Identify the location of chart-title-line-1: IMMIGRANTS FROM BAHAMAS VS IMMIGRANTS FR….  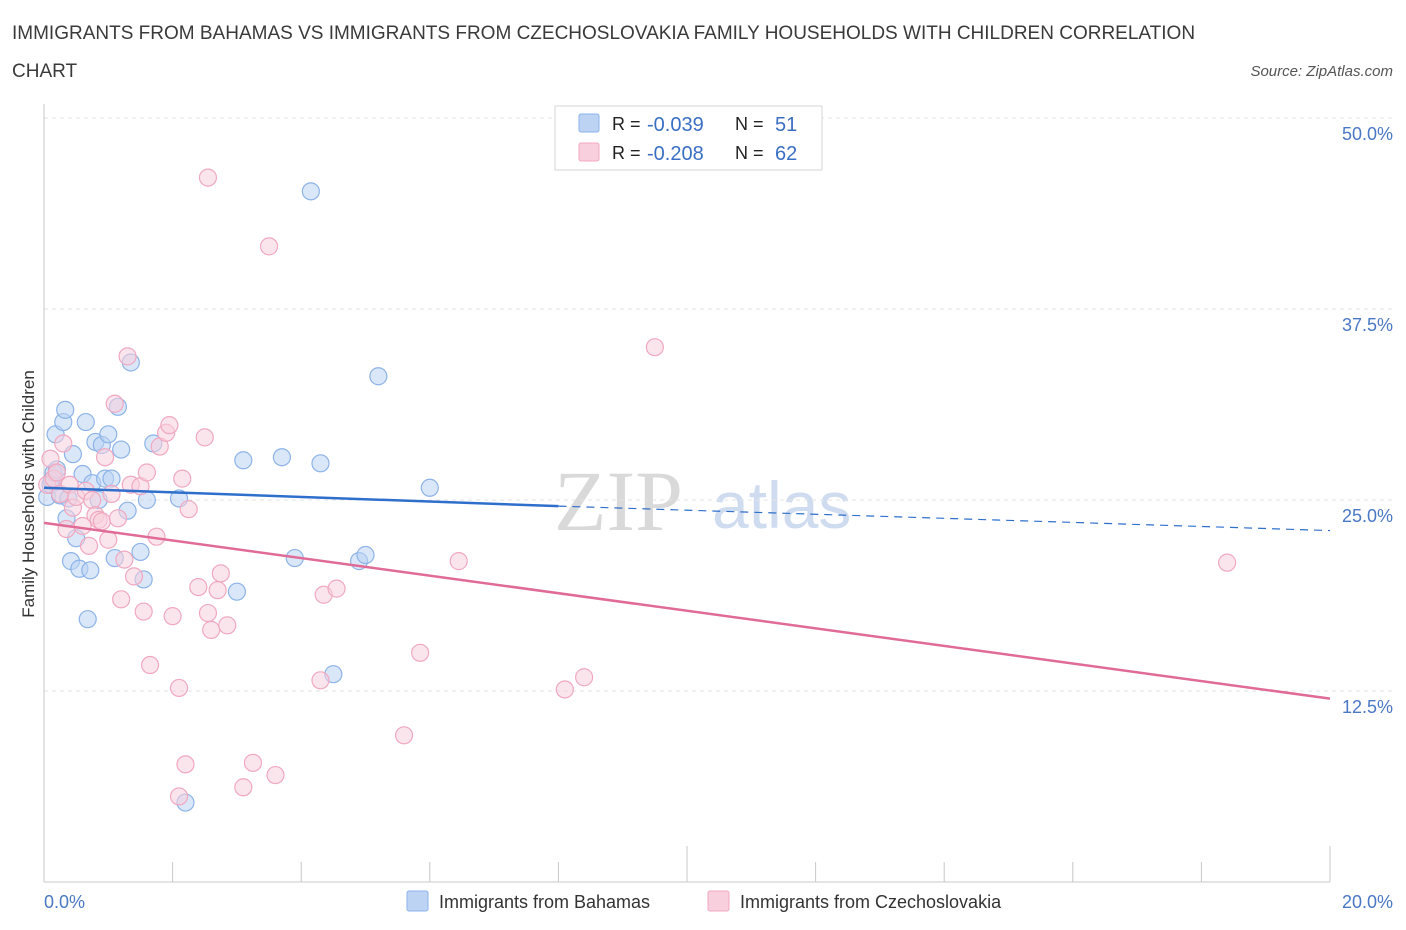
(603, 33).